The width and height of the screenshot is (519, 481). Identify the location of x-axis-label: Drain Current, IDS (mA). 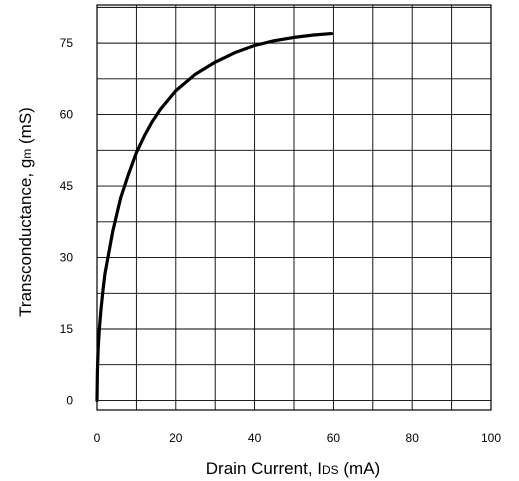
(293, 468).